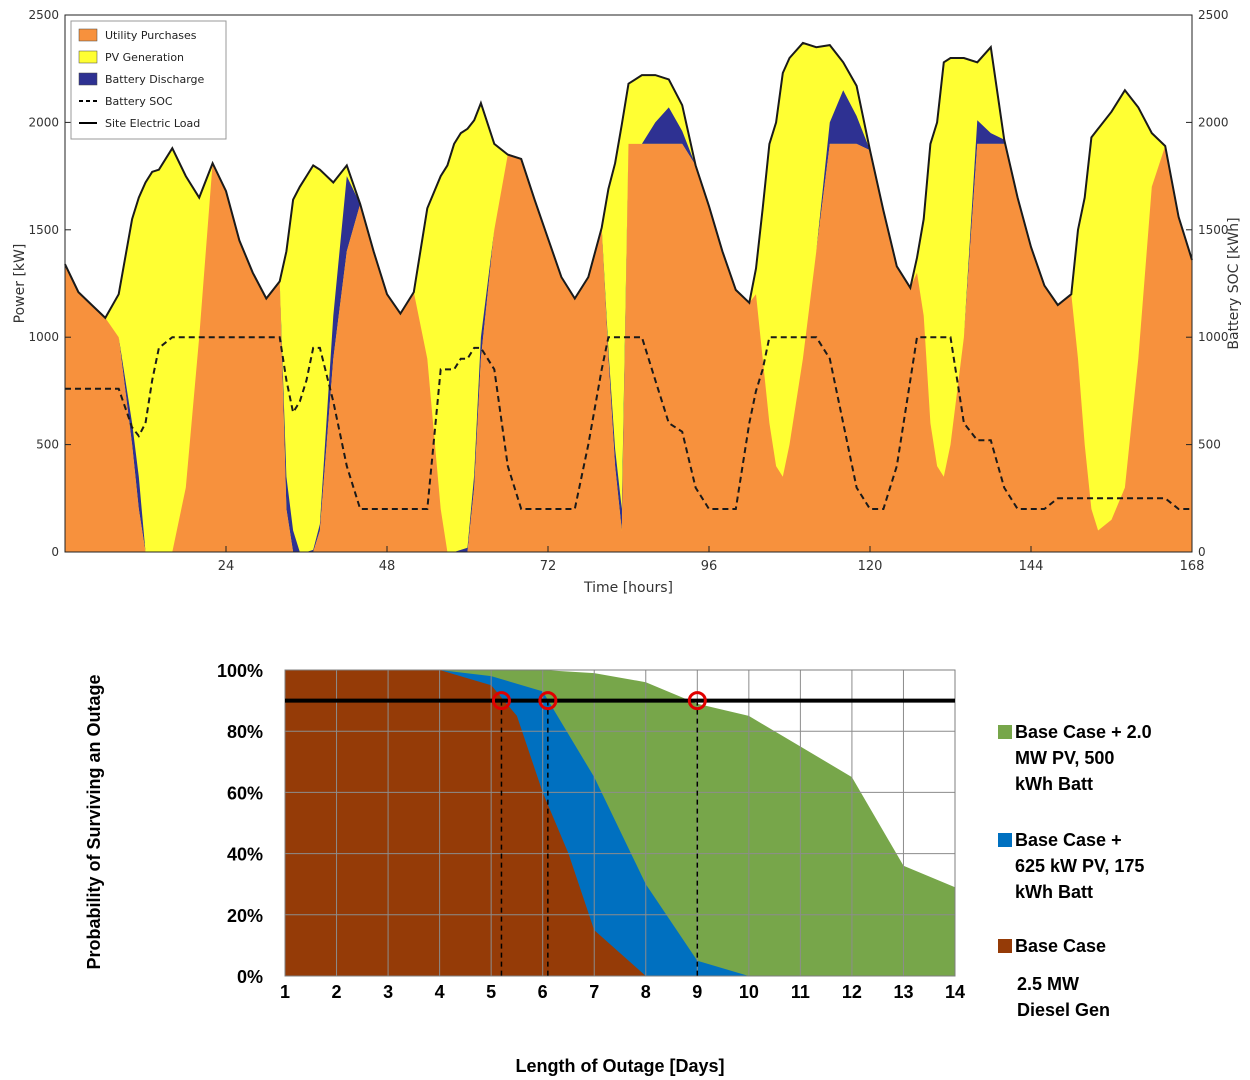 This screenshot has width=1250, height=1080. Describe the element at coordinates (465, 823) in the screenshot. I see `area-base-case` at that location.